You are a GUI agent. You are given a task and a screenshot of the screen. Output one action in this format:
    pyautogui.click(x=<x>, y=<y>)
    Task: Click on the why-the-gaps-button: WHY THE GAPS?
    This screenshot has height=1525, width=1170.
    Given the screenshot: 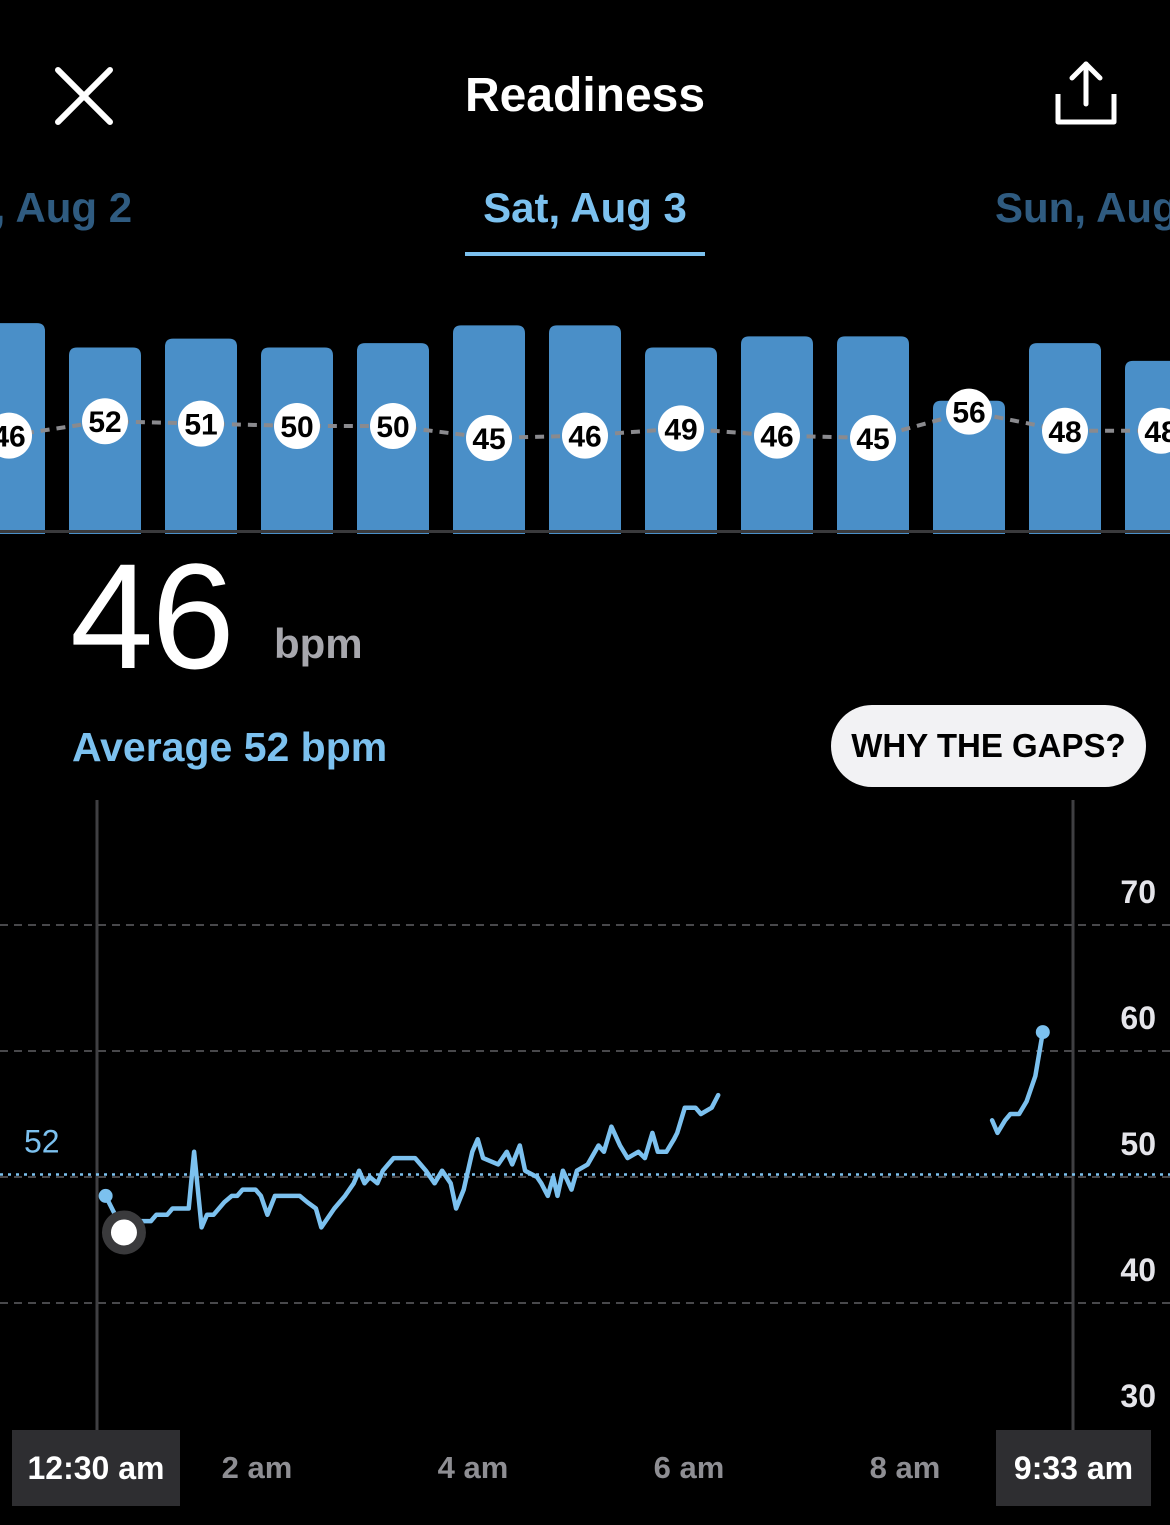 What is the action you would take?
    pyautogui.click(x=988, y=746)
    